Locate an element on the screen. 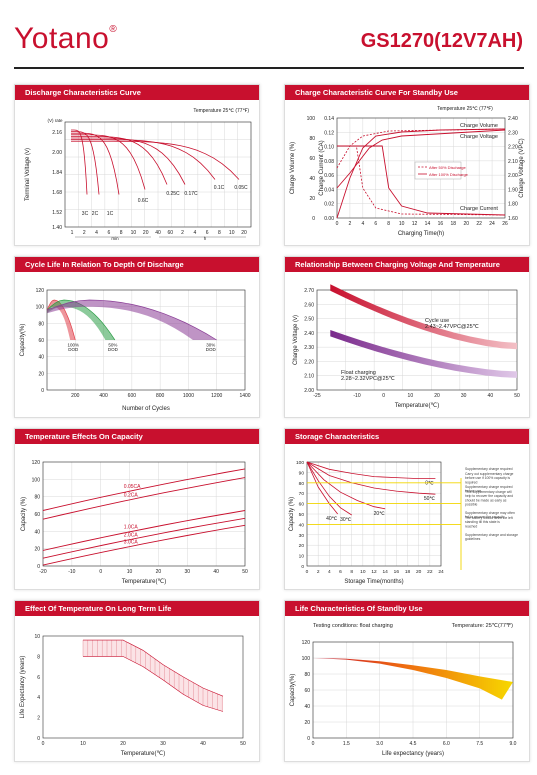 The height and width of the screenshot is (775, 537). y-tick-label: 1.84 is located at coordinates (57, 173).